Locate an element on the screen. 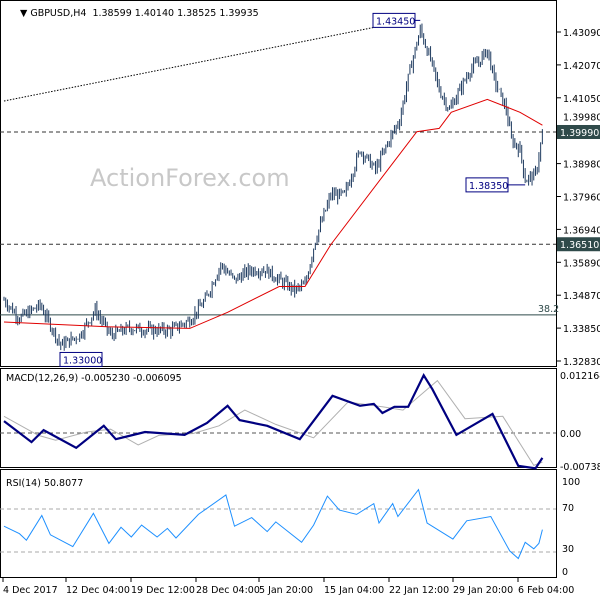 The height and width of the screenshot is (604, 600). level-tag-label: 1.36510 is located at coordinates (579, 245).